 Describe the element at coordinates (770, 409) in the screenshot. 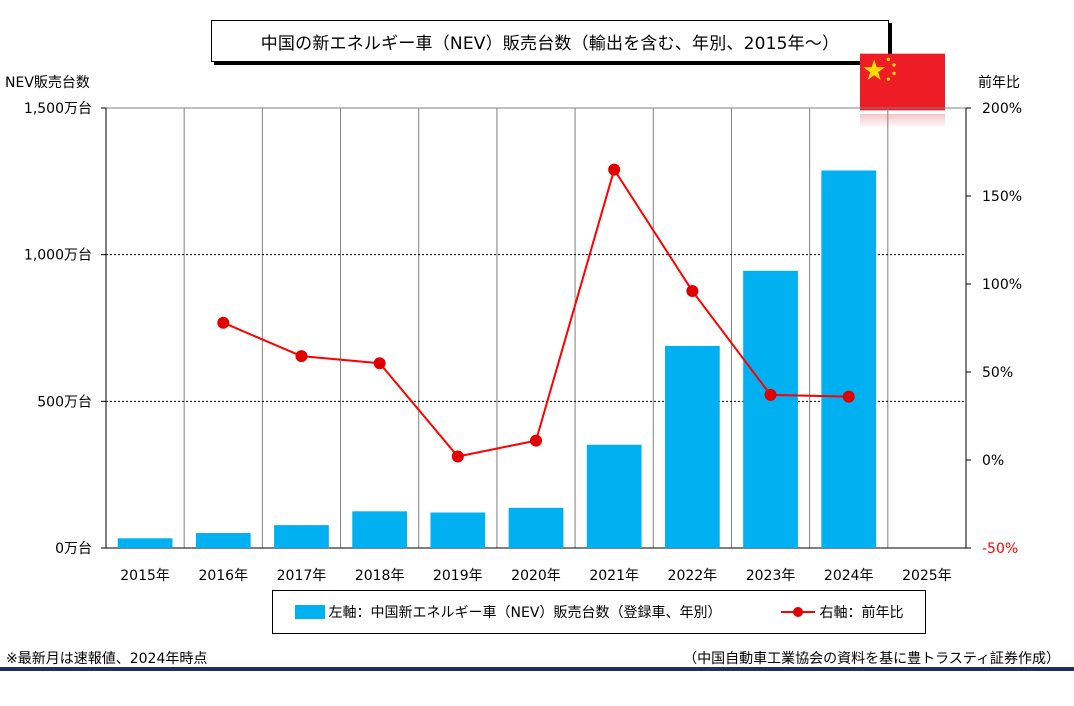

I see `bar-2023年` at that location.